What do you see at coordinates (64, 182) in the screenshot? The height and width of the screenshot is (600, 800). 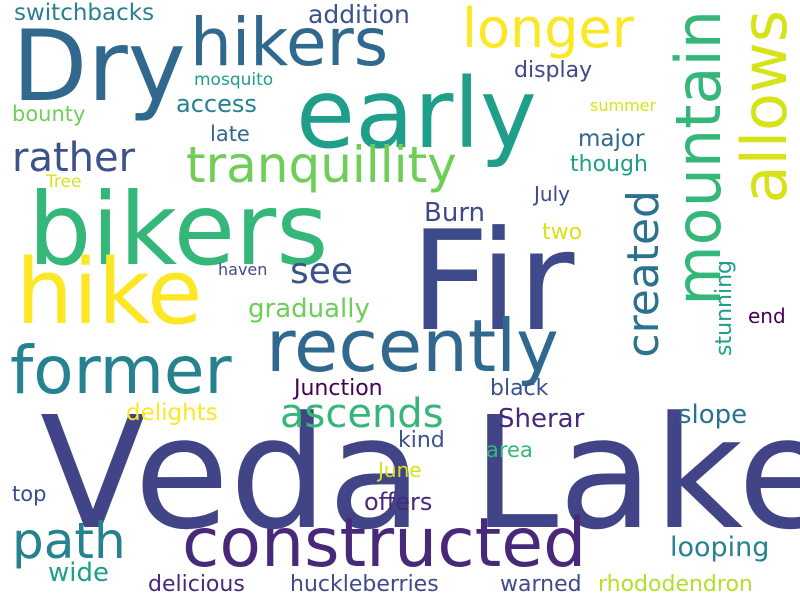 I see `word-tree: Tree` at bounding box center [64, 182].